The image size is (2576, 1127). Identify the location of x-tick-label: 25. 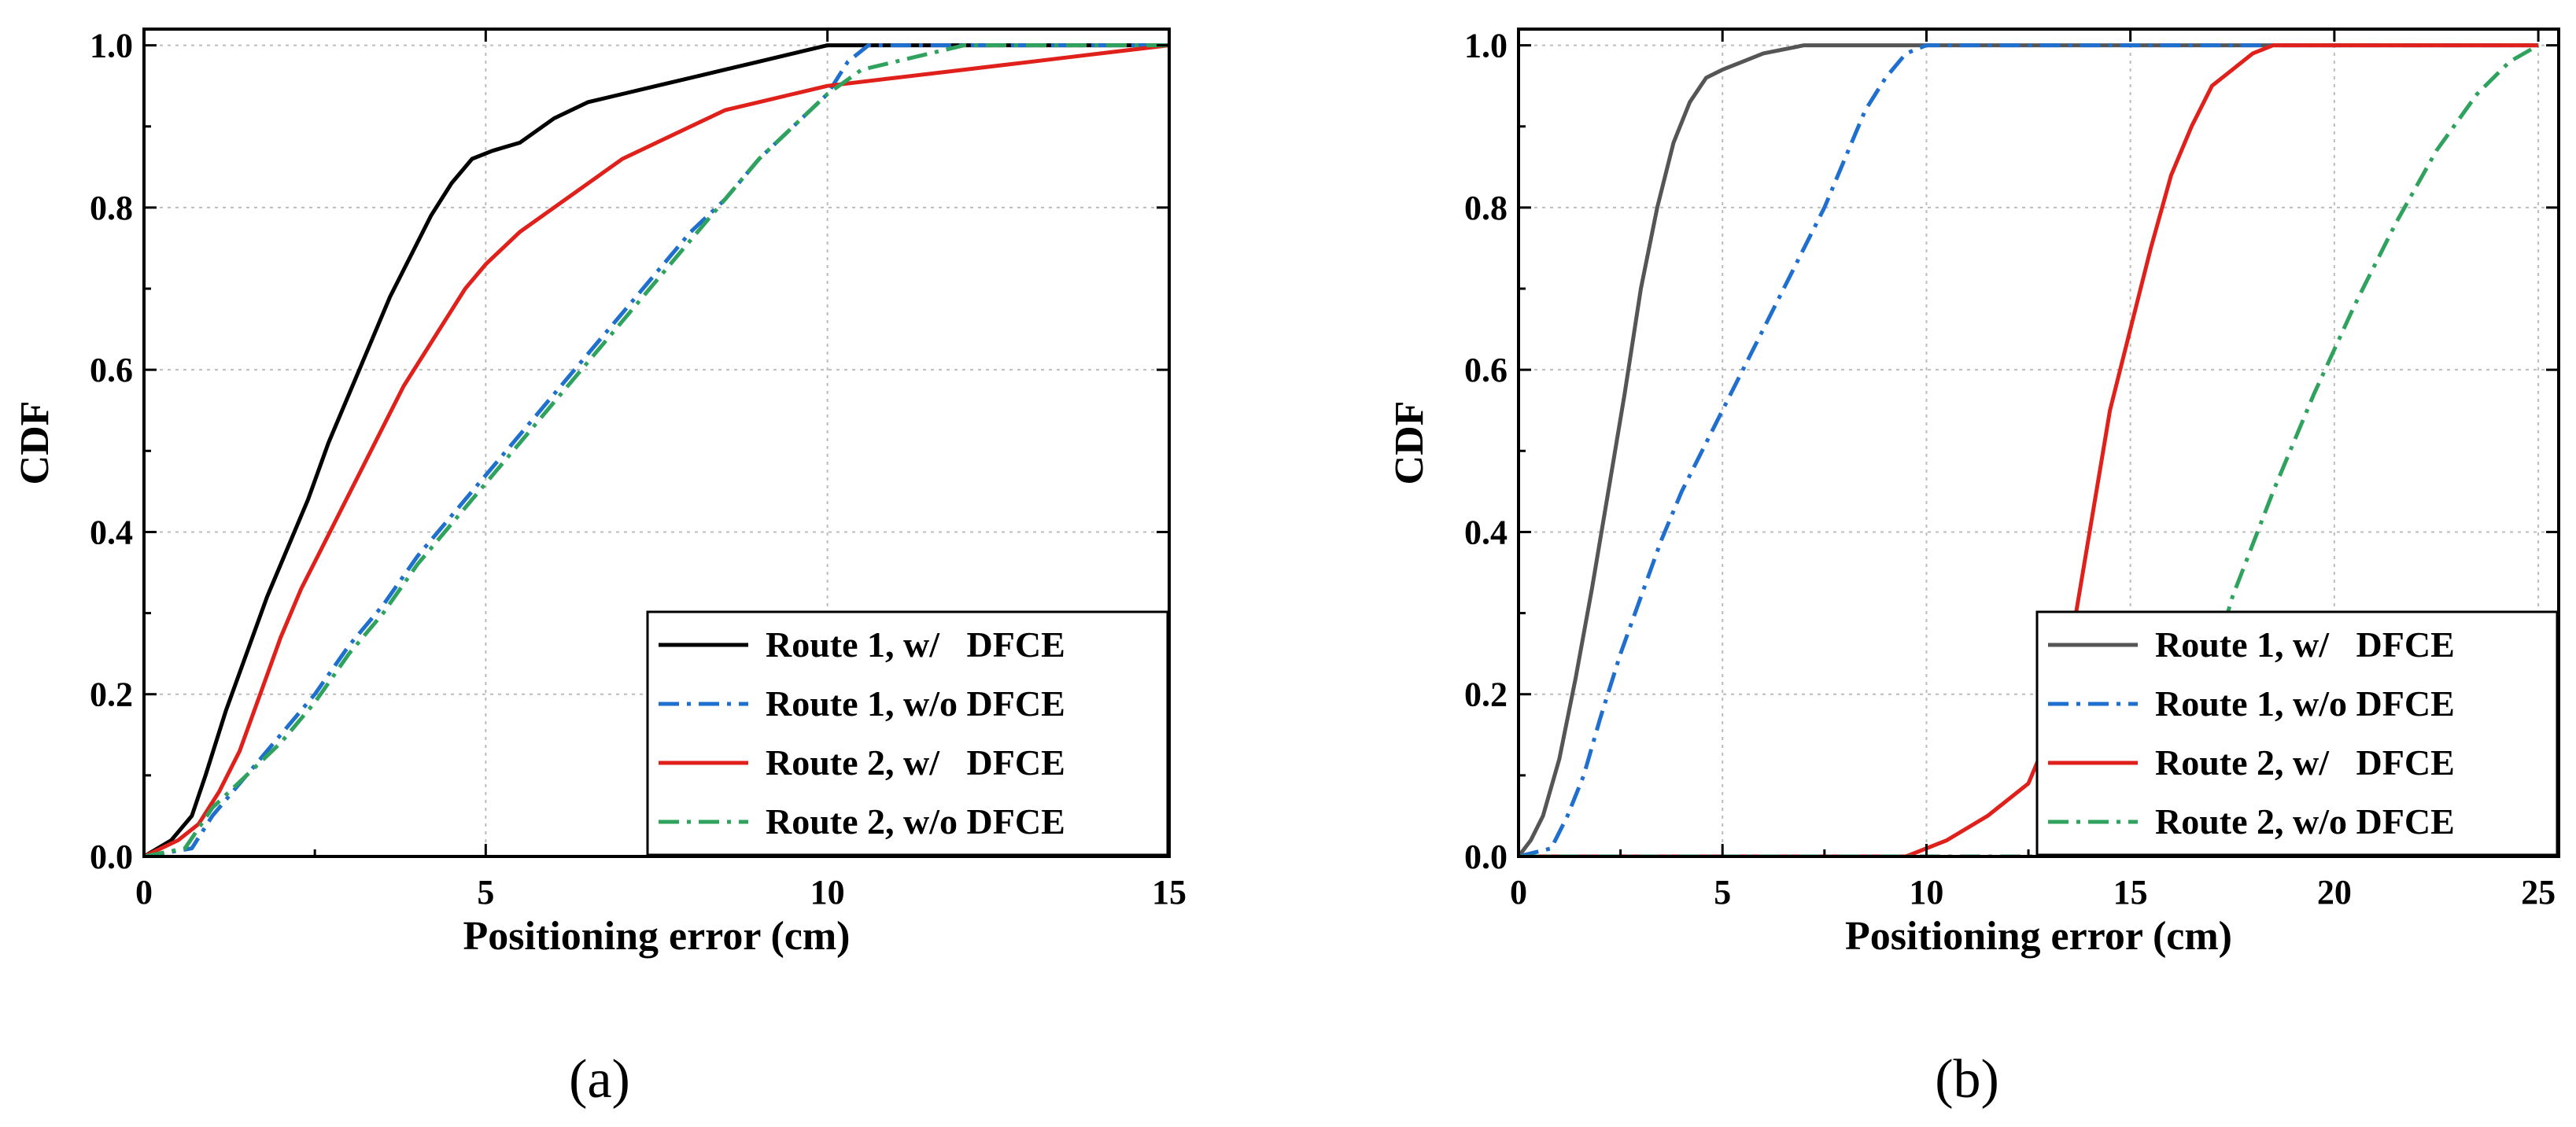
(2538, 892).